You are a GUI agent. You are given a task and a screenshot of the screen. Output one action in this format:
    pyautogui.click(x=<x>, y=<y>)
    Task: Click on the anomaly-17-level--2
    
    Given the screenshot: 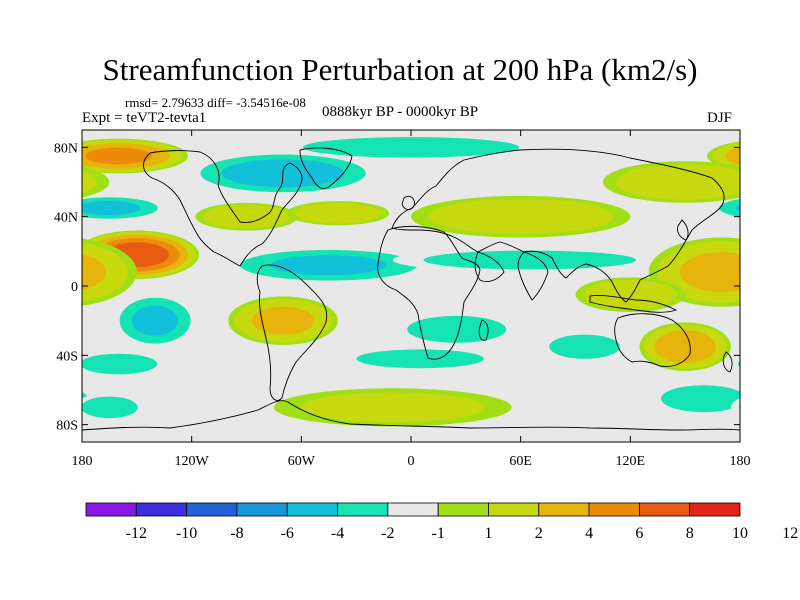 What is the action you would take?
    pyautogui.click(x=420, y=359)
    